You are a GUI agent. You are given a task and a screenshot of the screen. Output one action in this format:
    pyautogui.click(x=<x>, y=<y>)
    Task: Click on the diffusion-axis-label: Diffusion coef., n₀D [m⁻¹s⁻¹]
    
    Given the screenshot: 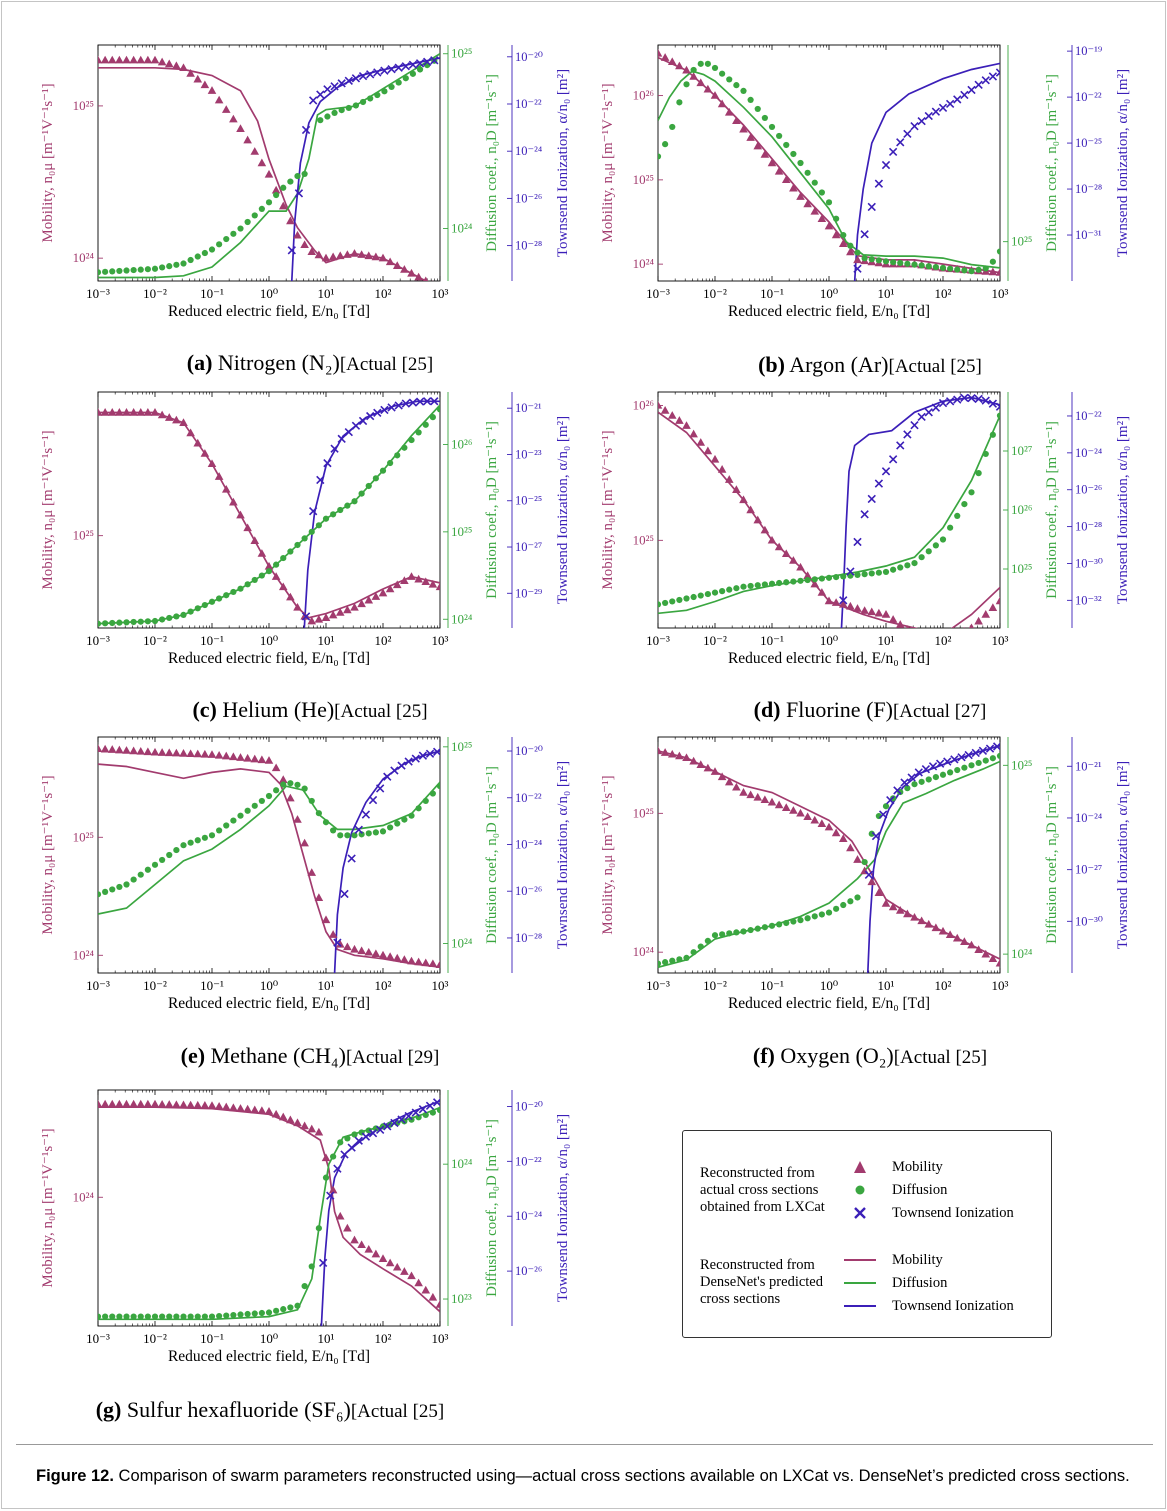 What is the action you would take?
    pyautogui.click(x=492, y=1208)
    